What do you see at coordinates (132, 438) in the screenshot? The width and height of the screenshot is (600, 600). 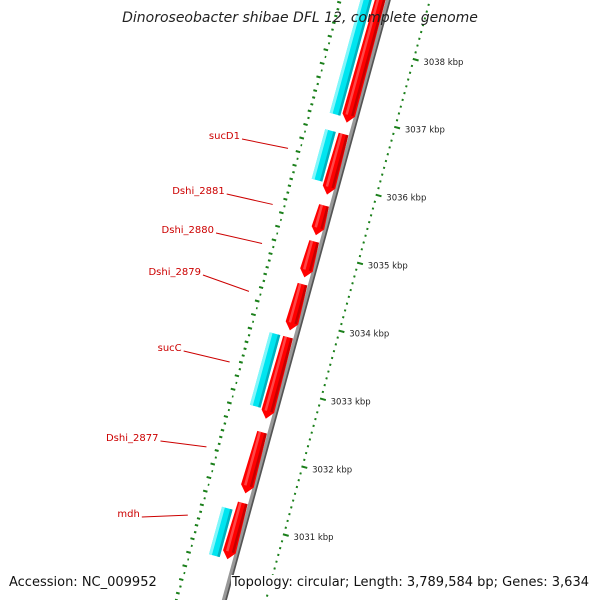 I see `gene-label: Dshi_2877` at bounding box center [132, 438].